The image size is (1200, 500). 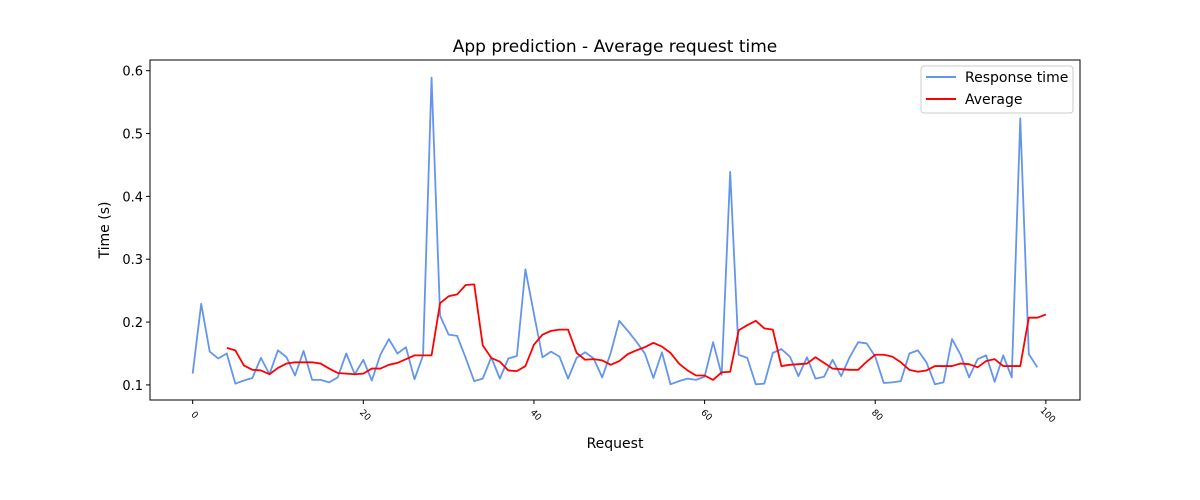 I want to click on series-line-average, so click(x=636, y=332).